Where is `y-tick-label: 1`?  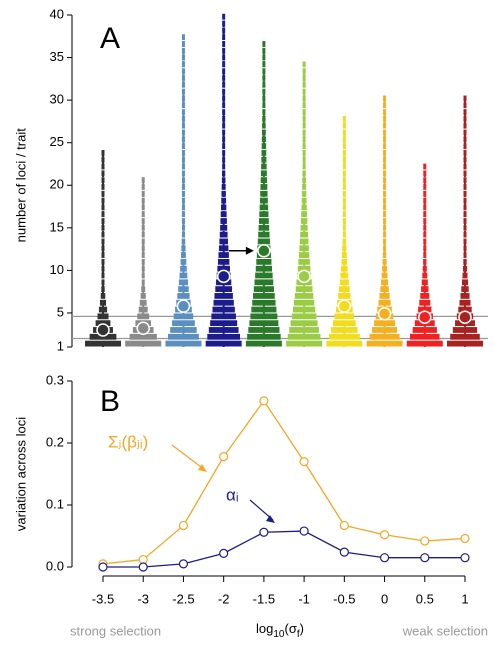 y-tick-label: 1 is located at coordinates (60, 345).